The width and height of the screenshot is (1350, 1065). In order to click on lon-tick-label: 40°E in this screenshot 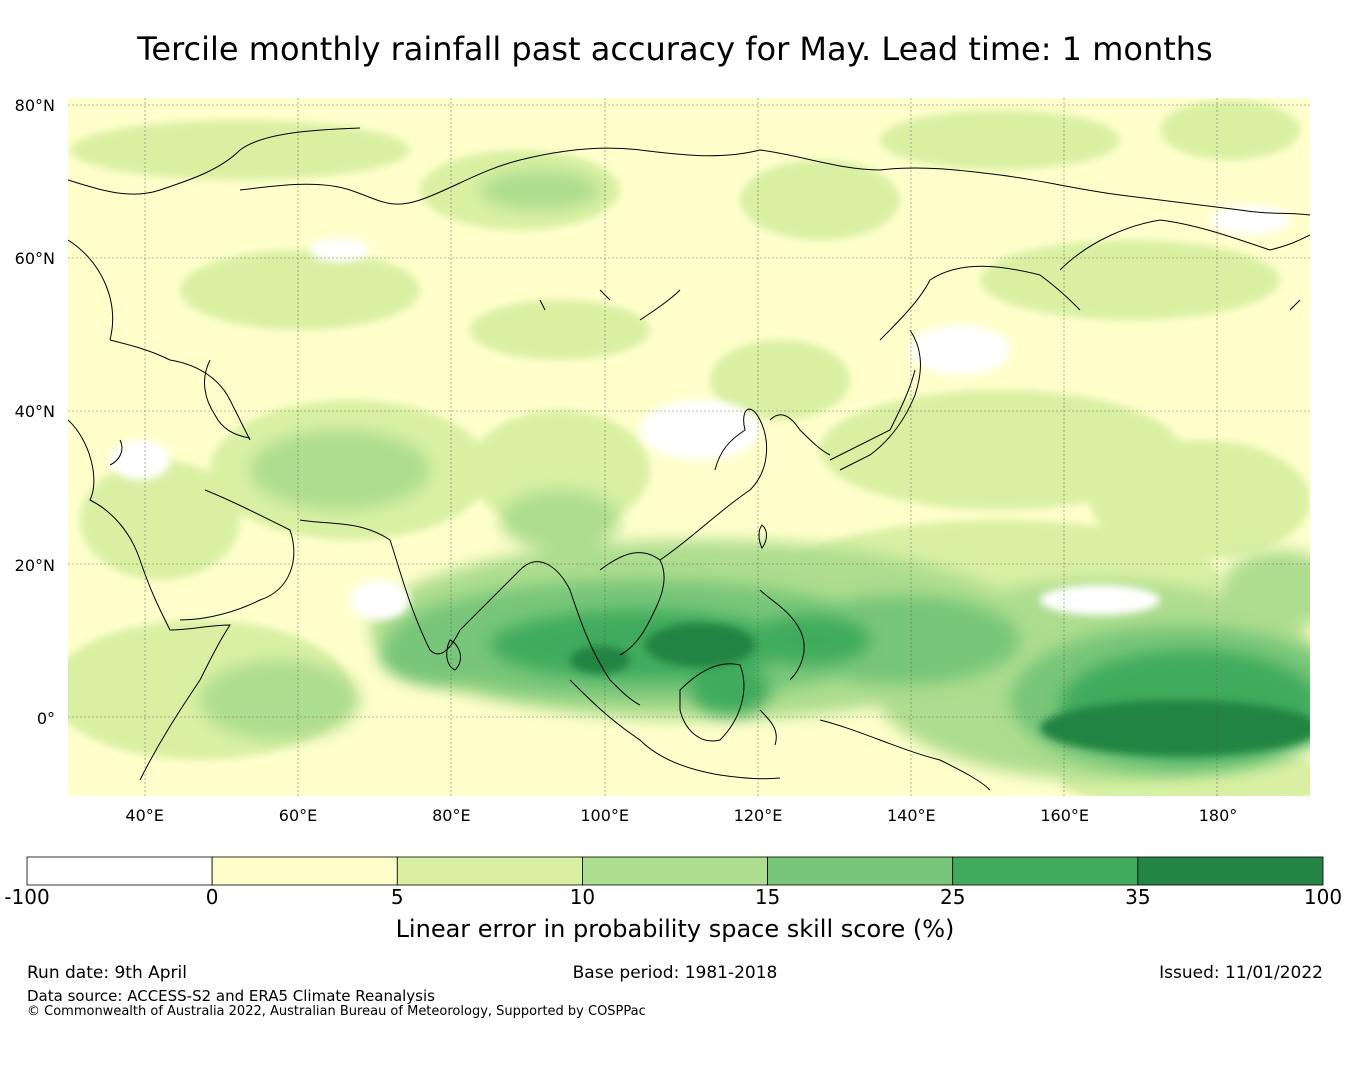, I will do `click(144, 815)`.